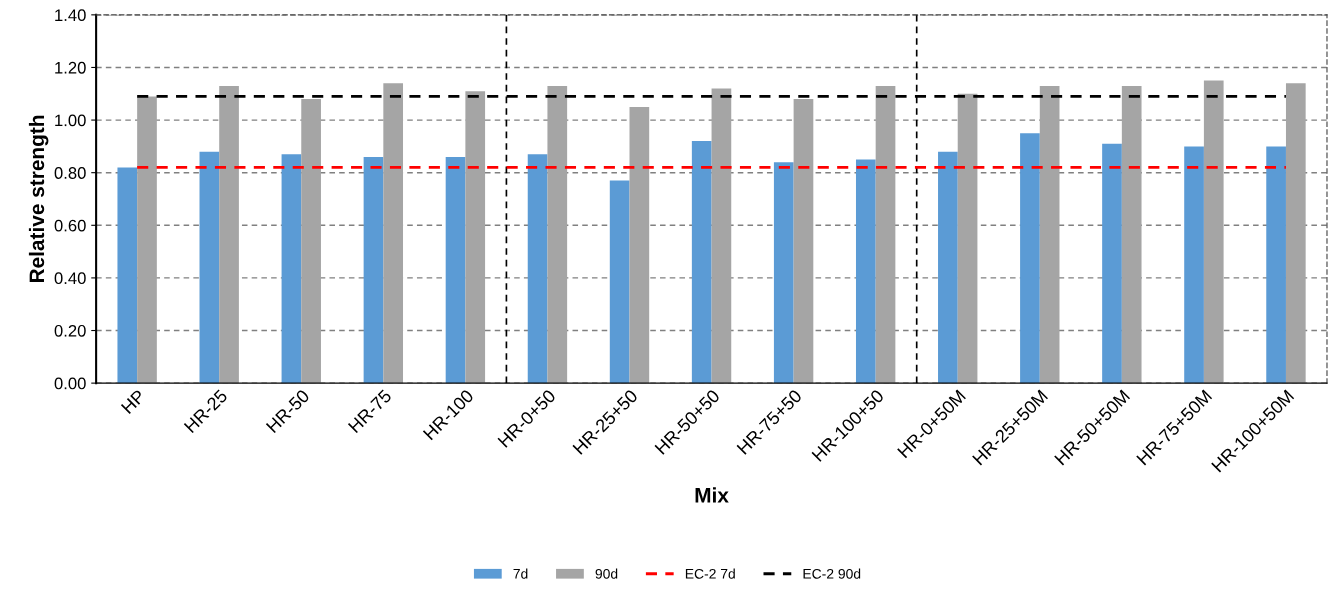 Image resolution: width=1335 pixels, height=594 pixels. I want to click on y-tick-label: 0.00, so click(70, 383).